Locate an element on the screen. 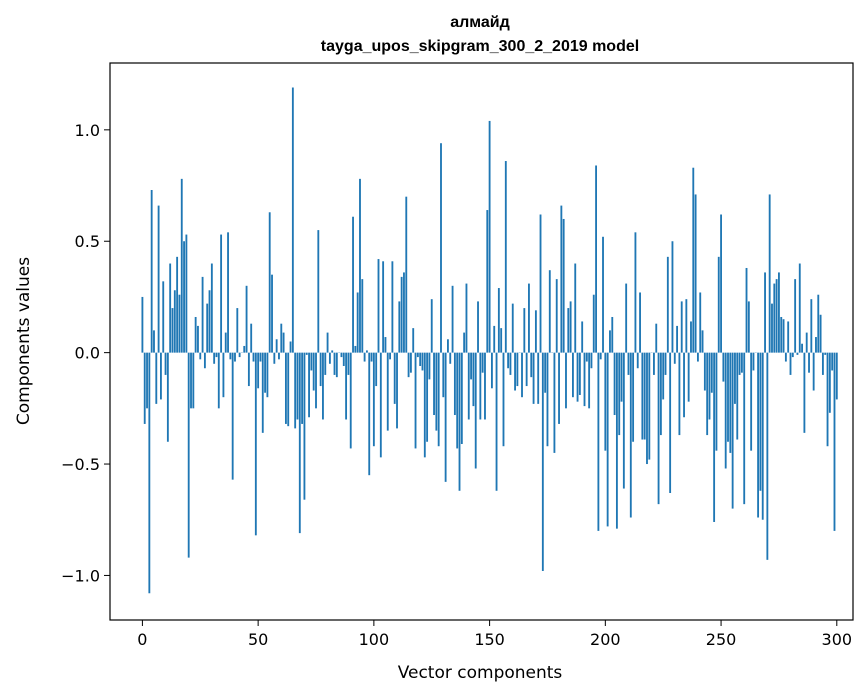 Image resolution: width=867 pixels, height=696 pixels. chart-subtitle: tayga_upos_skipgram_300_2_2019 model is located at coordinates (480, 46).